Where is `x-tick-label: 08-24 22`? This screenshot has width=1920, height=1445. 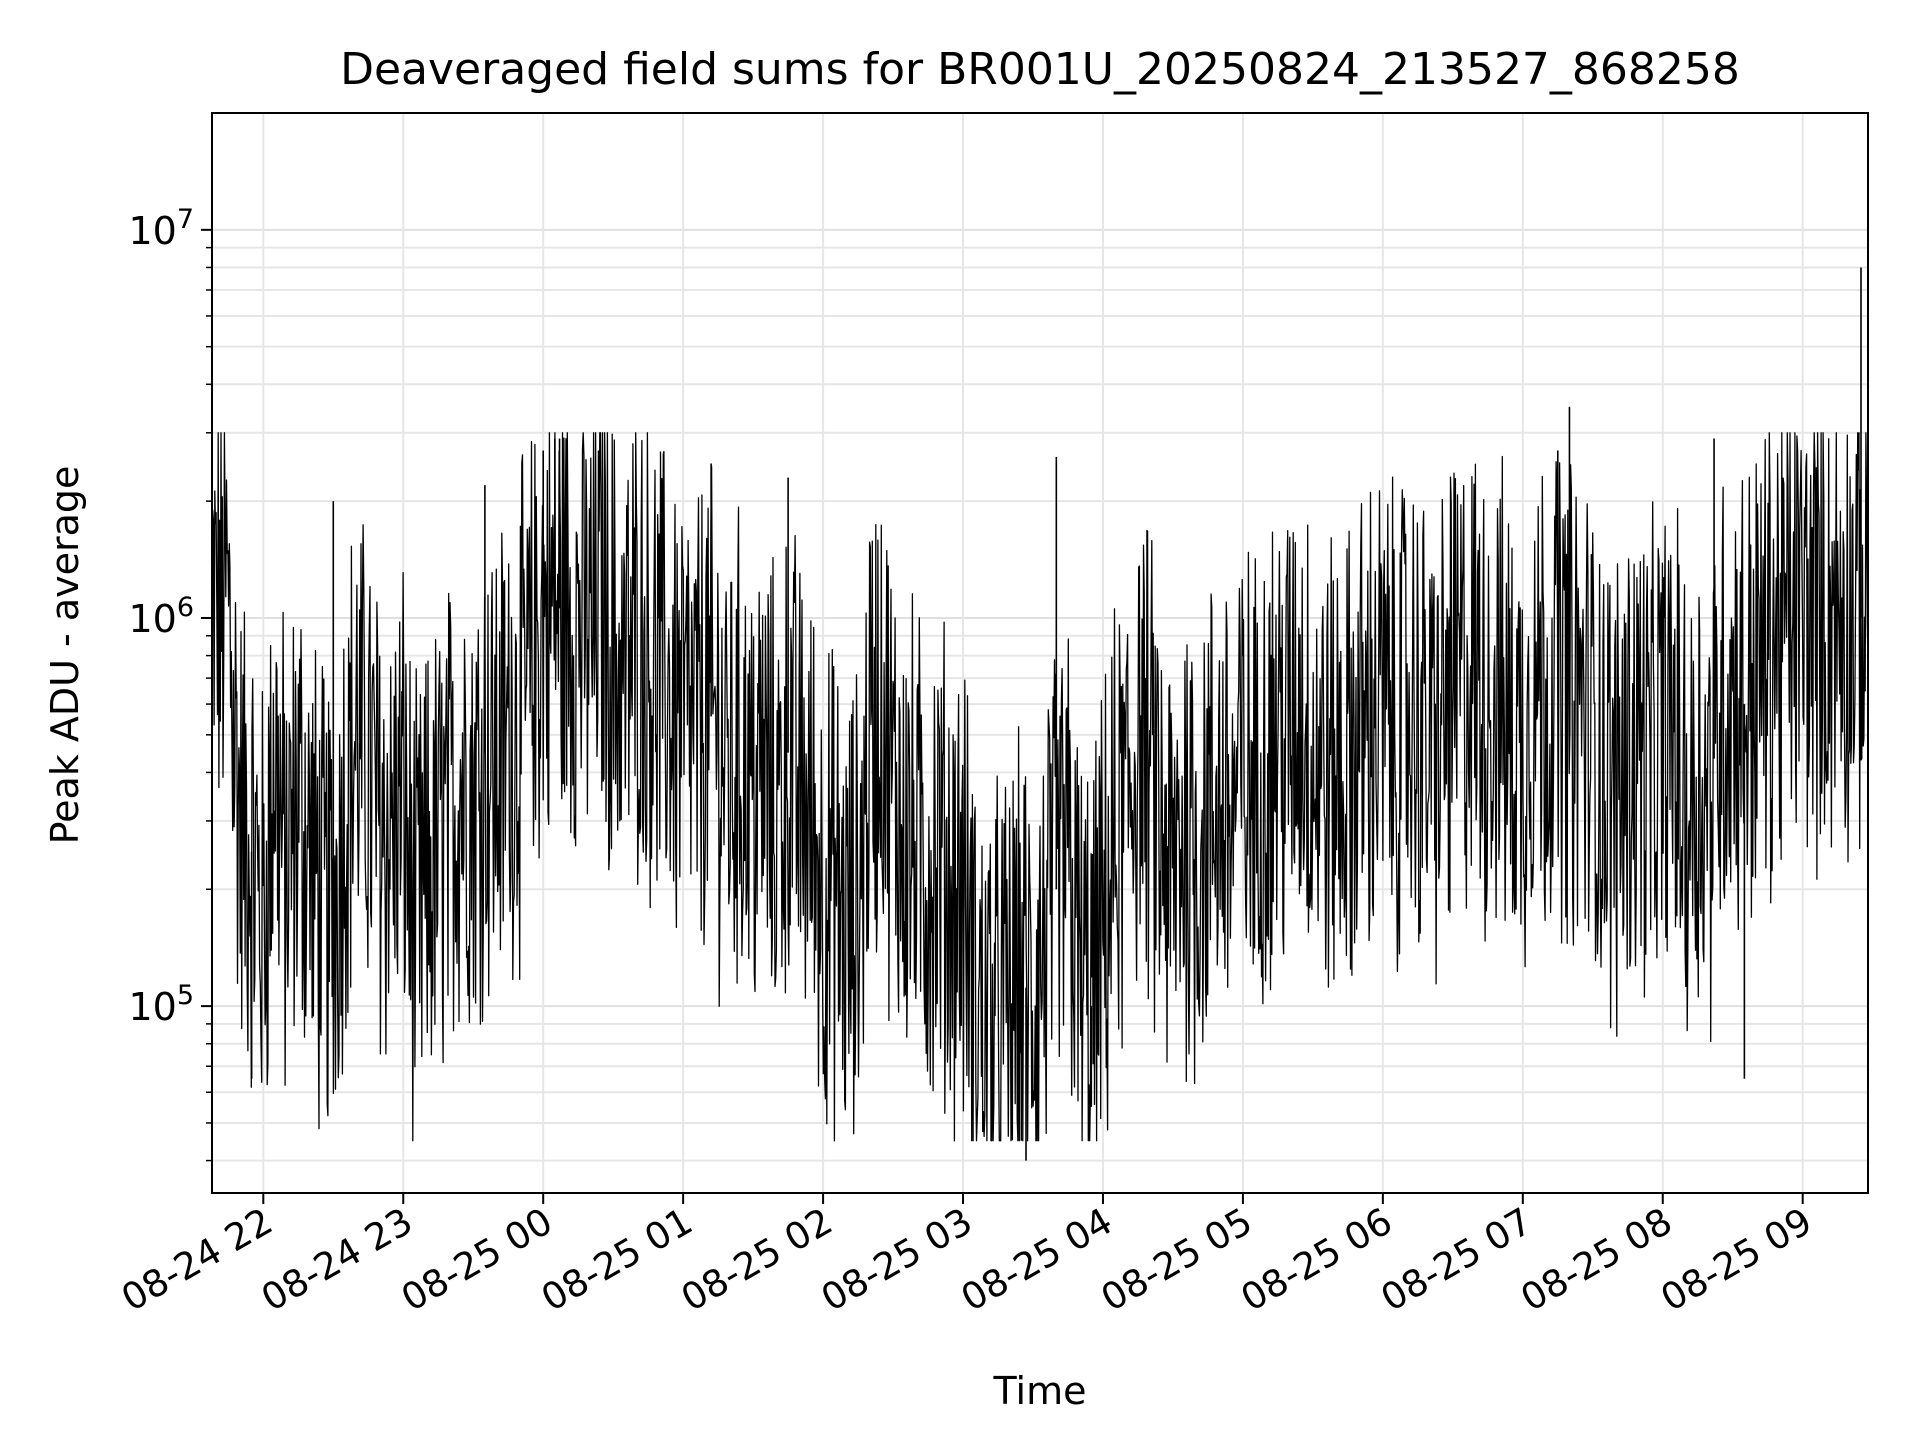 x-tick-label: 08-24 22 is located at coordinates (197, 1260).